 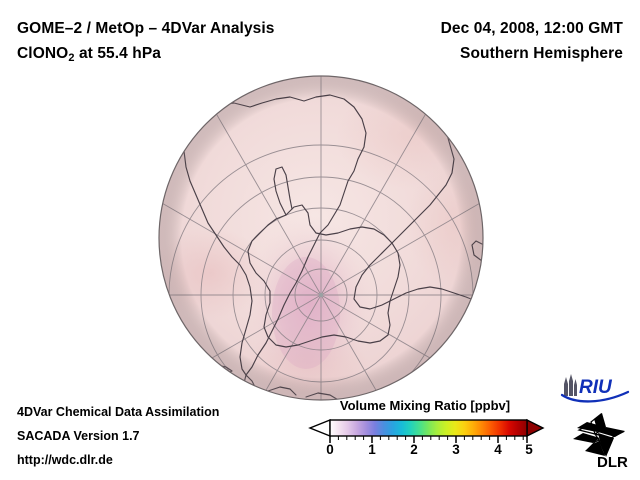 What do you see at coordinates (118, 412) in the screenshot?
I see `footer-method-label: 4DVar Chemical Data Assimilation` at bounding box center [118, 412].